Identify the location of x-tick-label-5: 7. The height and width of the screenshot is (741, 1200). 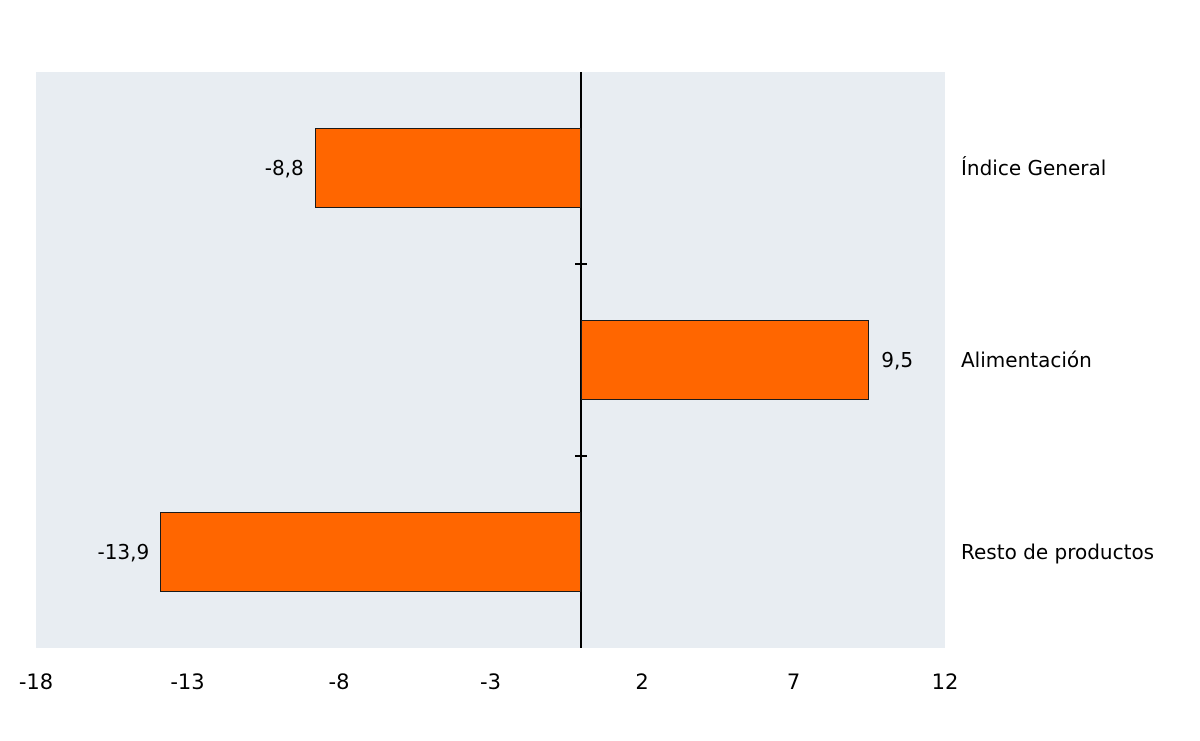
(793, 682).